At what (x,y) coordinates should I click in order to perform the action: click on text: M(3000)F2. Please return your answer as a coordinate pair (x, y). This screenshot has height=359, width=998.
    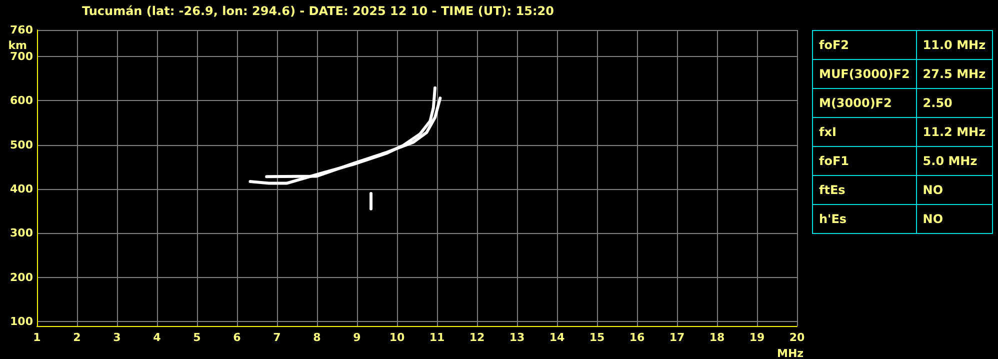
    Looking at the image, I should click on (864, 103).